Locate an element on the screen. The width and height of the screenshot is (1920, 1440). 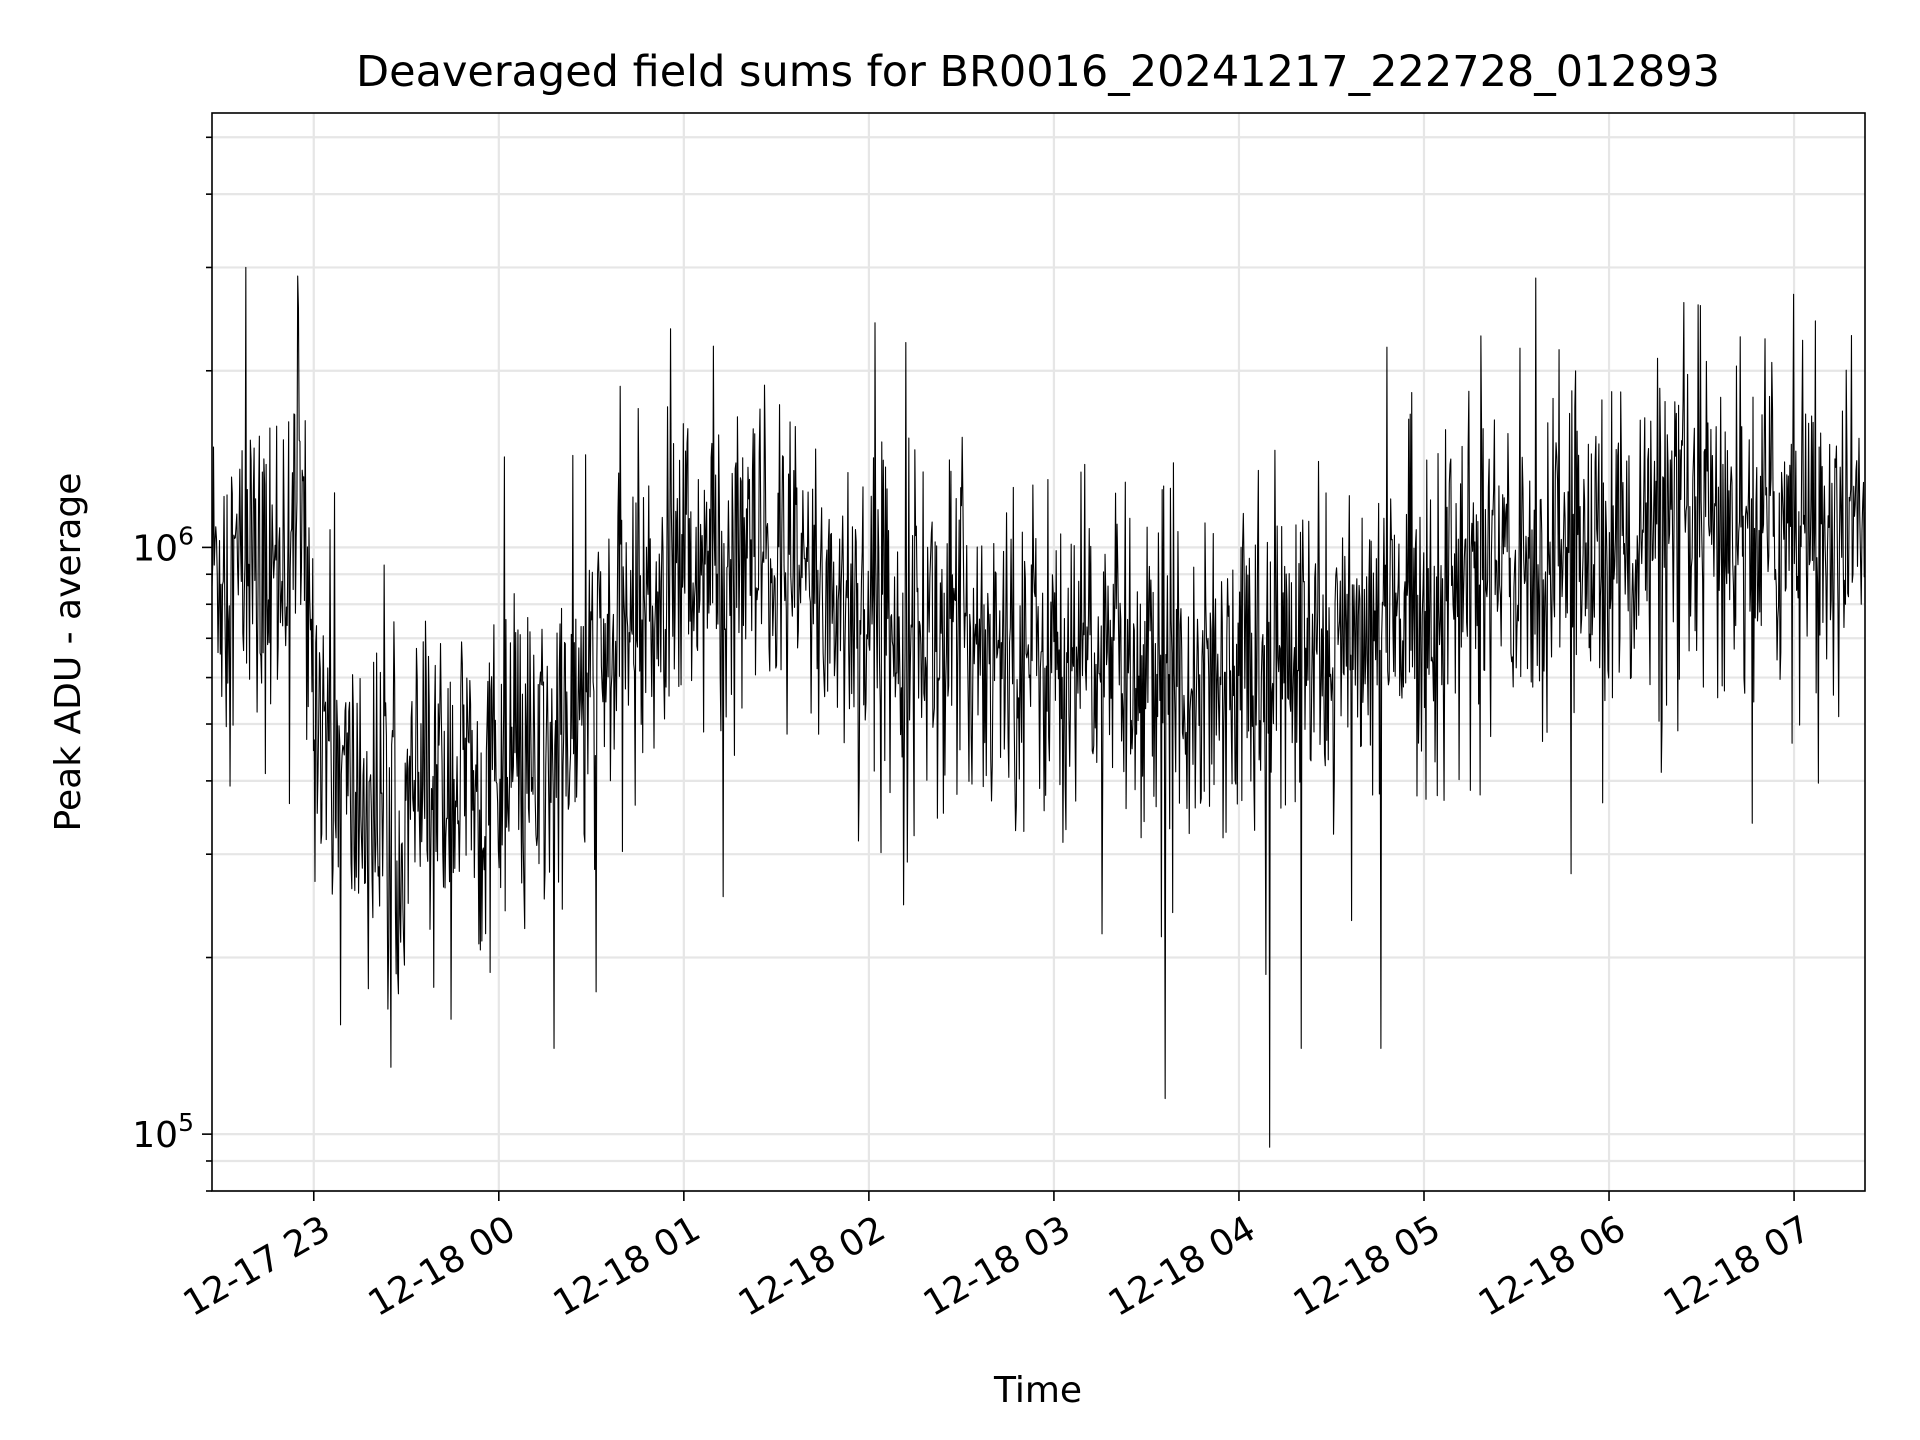
y-tick-label: 10⁵ is located at coordinates (163, 1132).